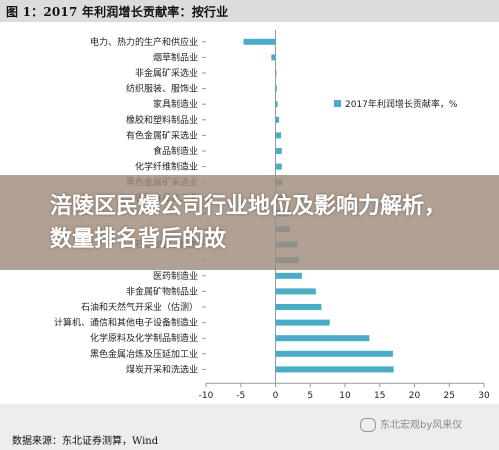  What do you see at coordinates (421, 425) in the screenshot?
I see `watermark-text: 东北宏观by风来仪` at bounding box center [421, 425].